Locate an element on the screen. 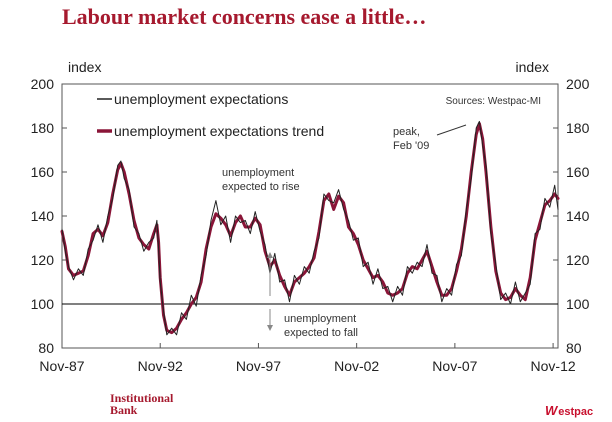 This screenshot has width=612, height=422. annotation-peak-line2: Feb '09 is located at coordinates (411, 146).